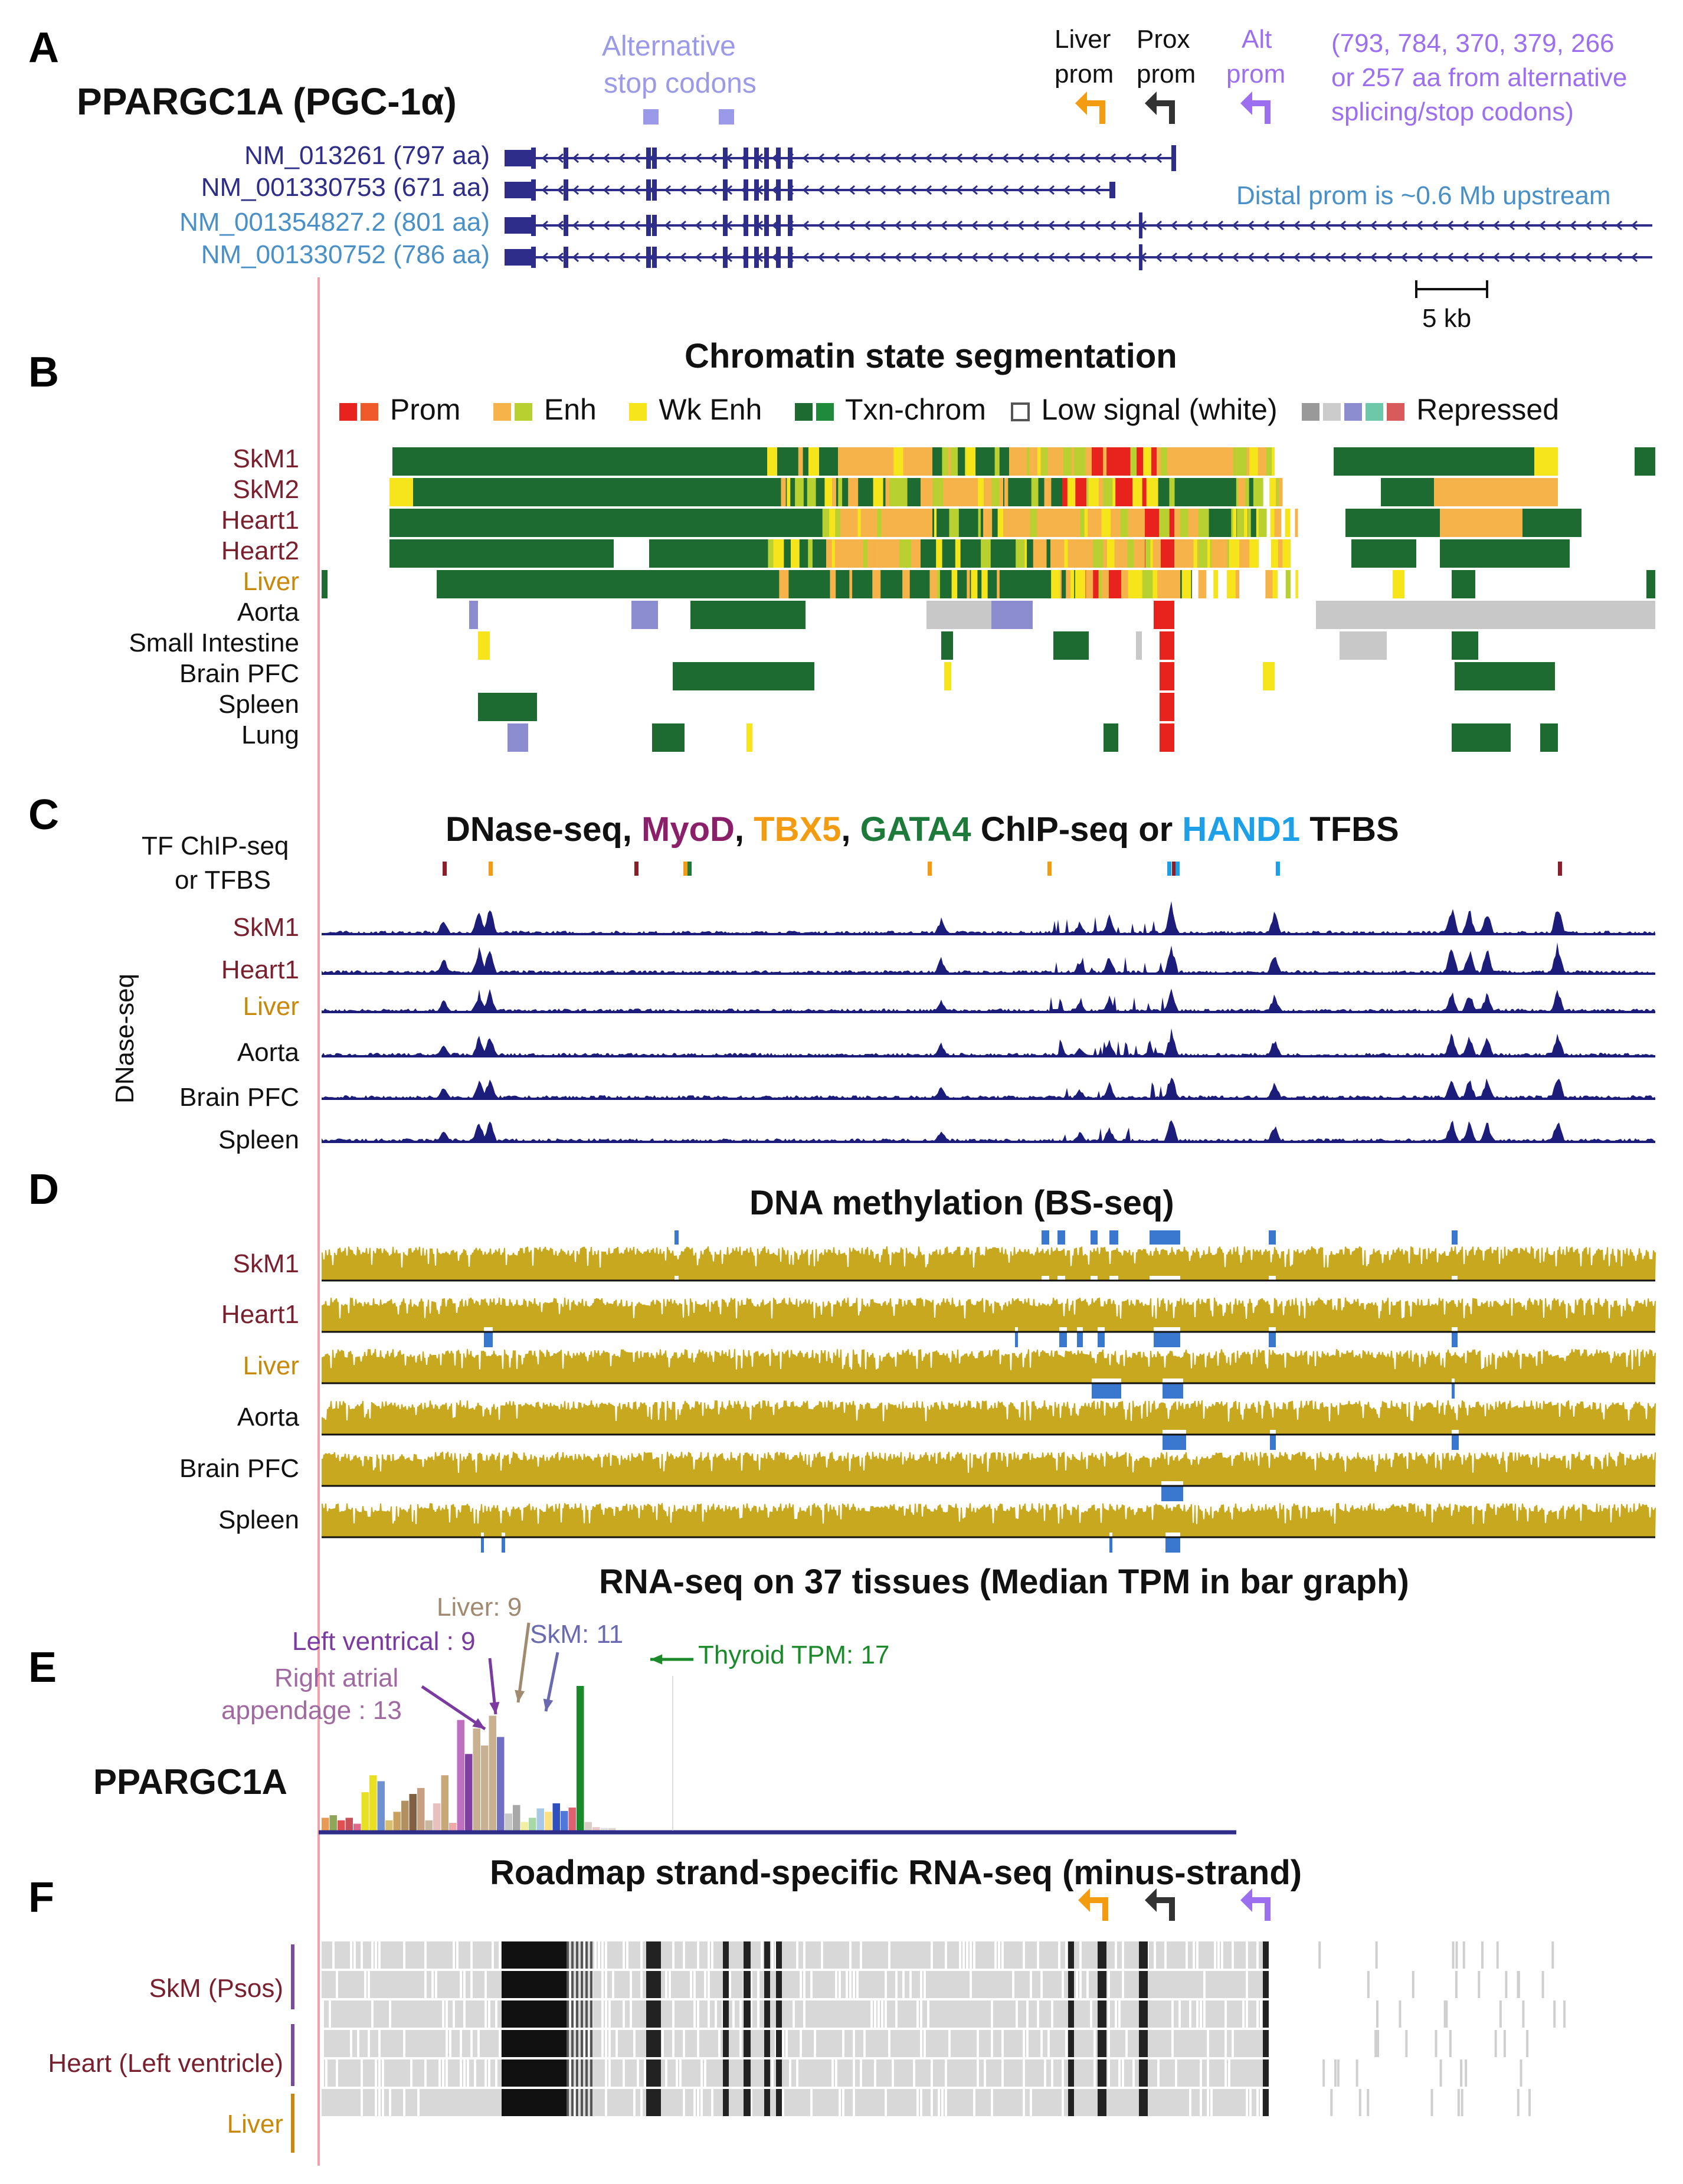  What do you see at coordinates (478, 1723) in the screenshot?
I see `ann-raa-arrow-head` at bounding box center [478, 1723].